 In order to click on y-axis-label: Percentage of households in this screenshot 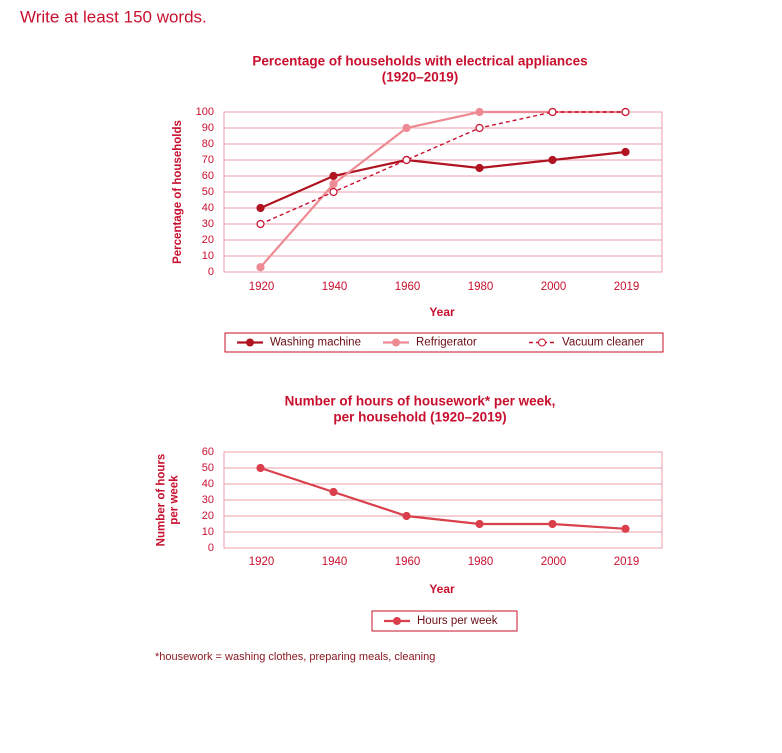, I will do `click(178, 192)`.